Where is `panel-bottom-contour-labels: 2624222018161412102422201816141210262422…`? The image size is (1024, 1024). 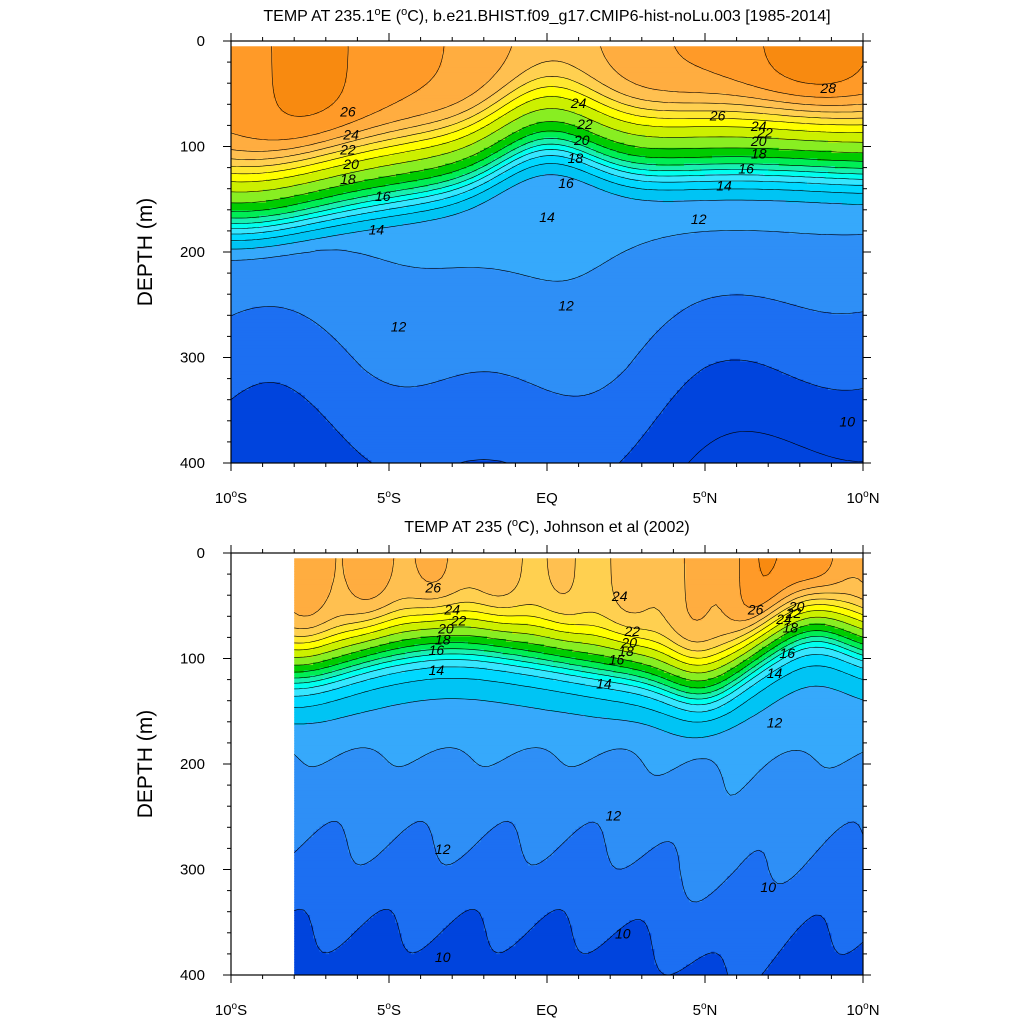
panel-bottom-contour-labels: 2624222018161412102422201816141210262422… is located at coordinates (614, 772).